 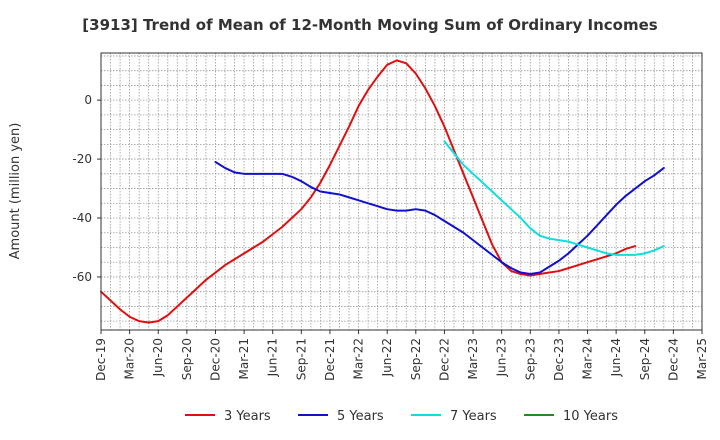 I want to click on x-tick-label: Dec-20, so click(x=215, y=359).